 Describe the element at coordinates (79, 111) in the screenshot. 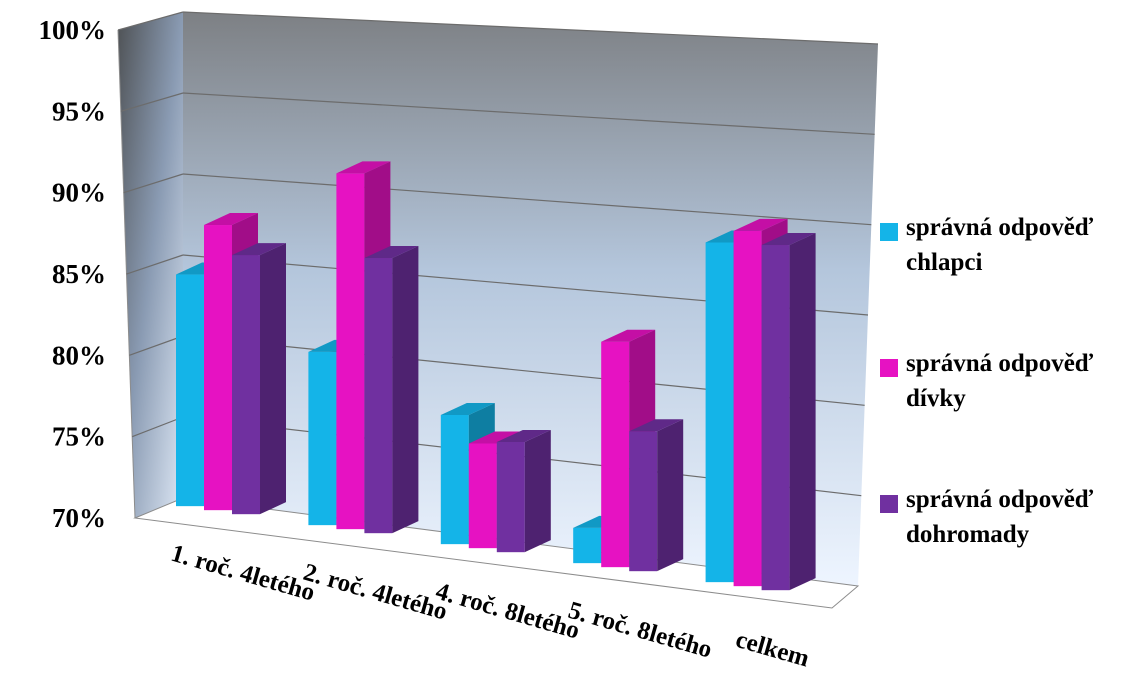

I see `y-tick-label: 95%` at that location.